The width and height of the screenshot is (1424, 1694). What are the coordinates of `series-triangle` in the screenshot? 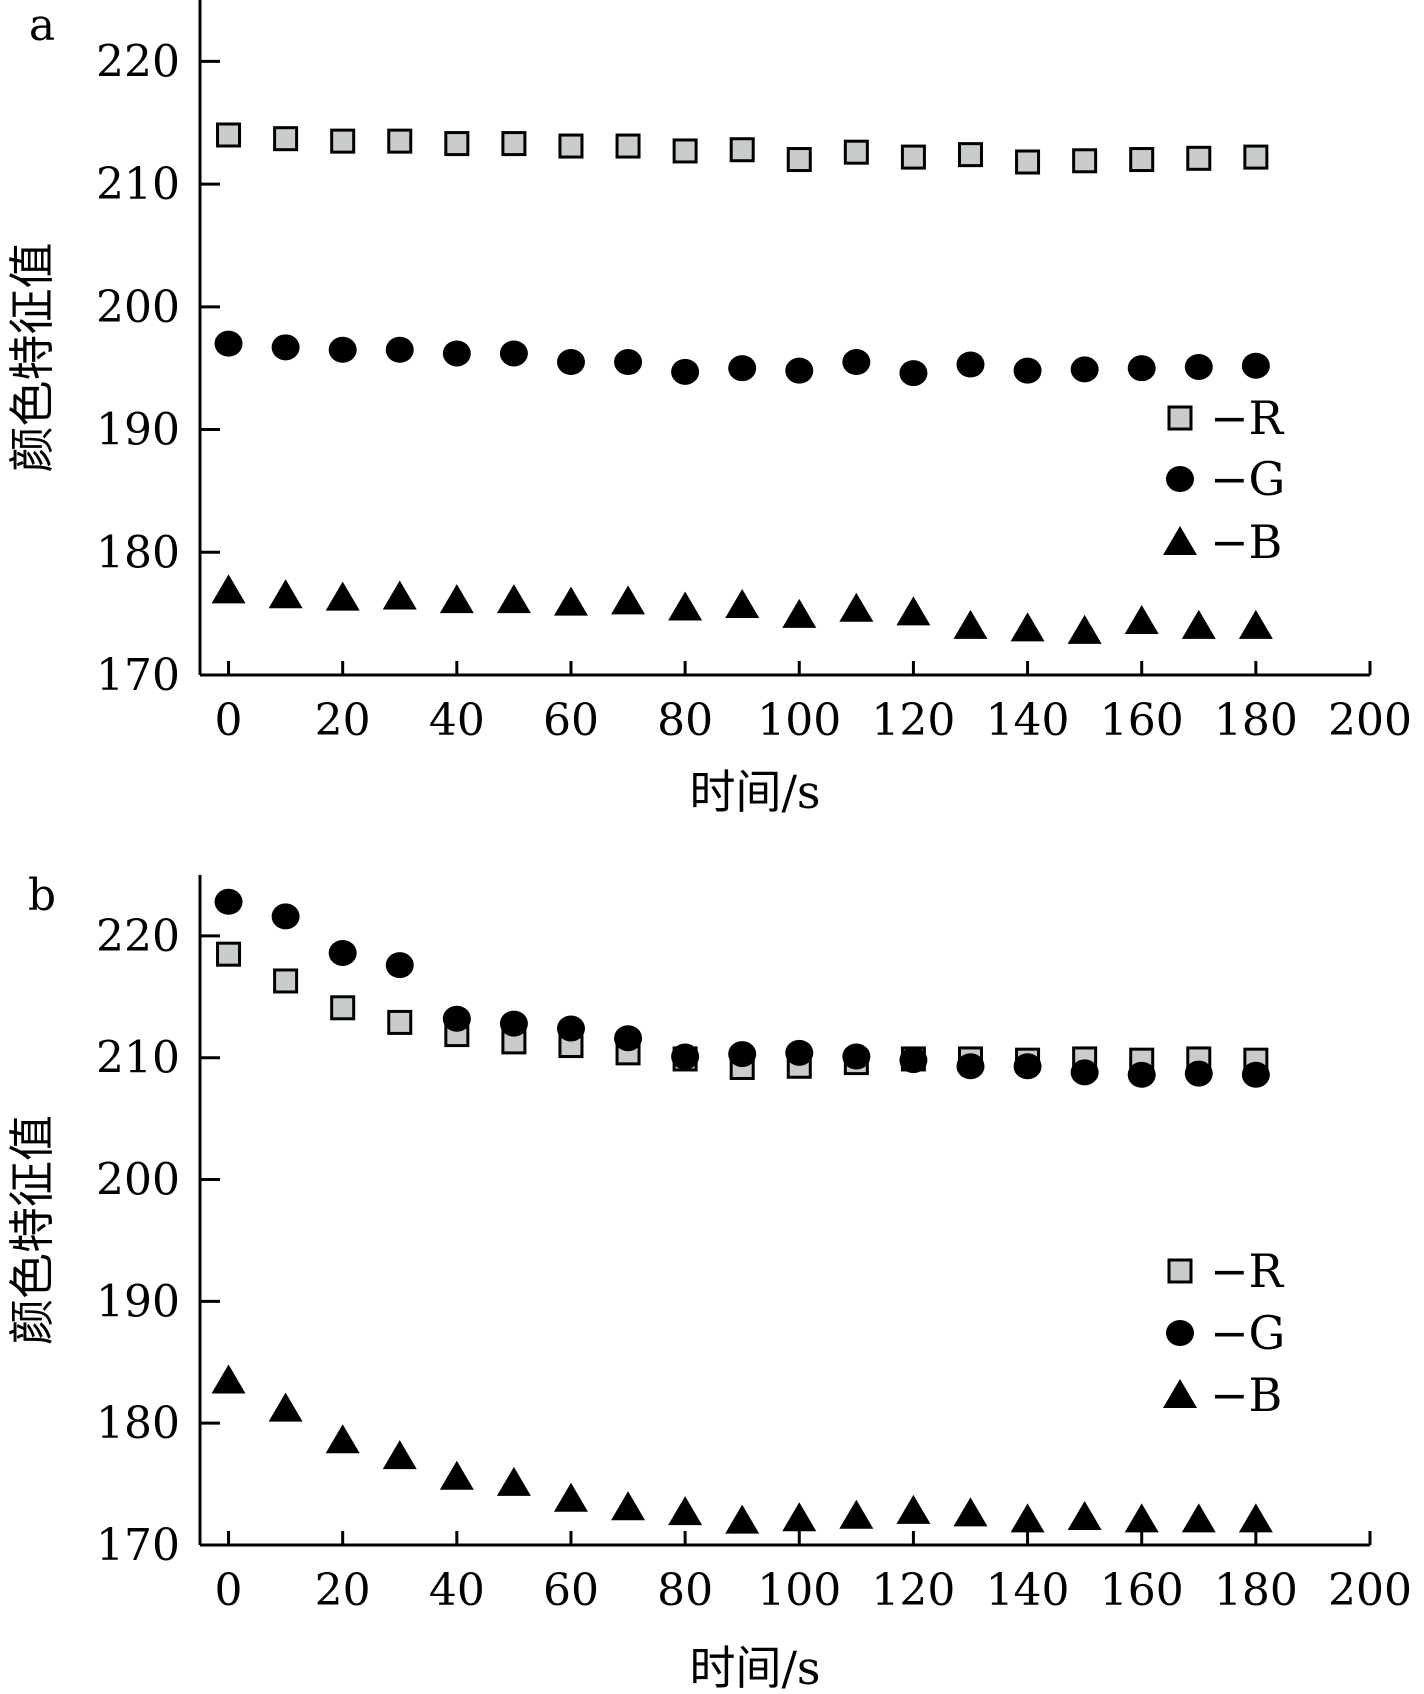 It's located at (742, 609).